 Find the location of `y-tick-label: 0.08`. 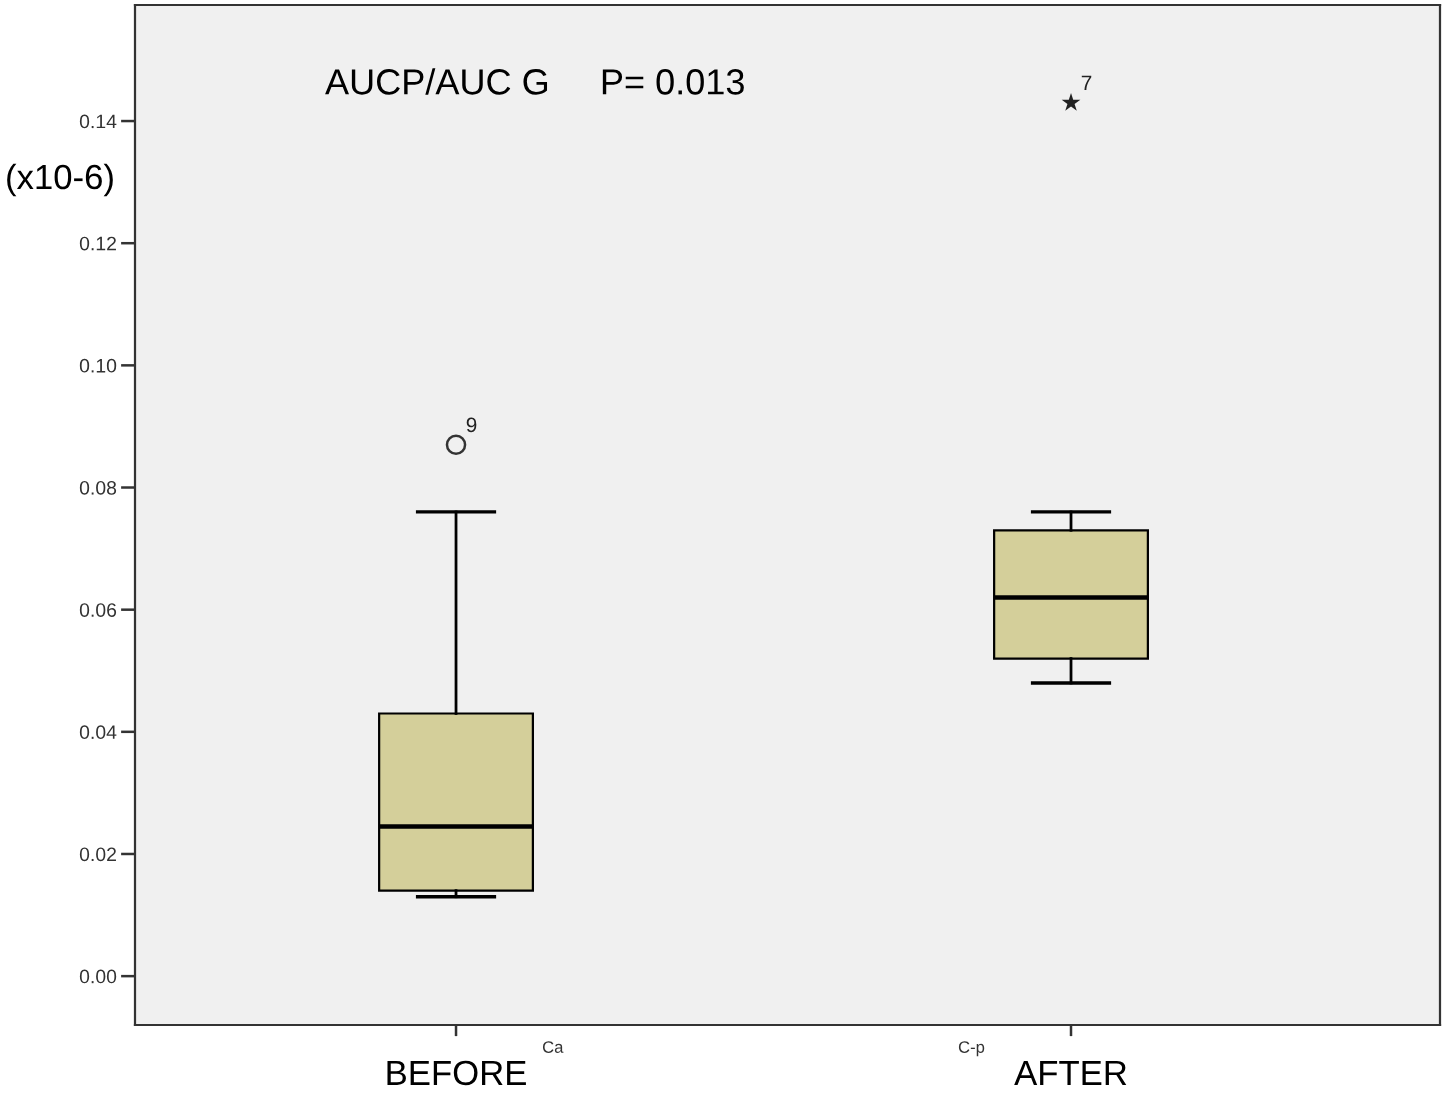

y-tick-label: 0.08 is located at coordinates (98, 487).